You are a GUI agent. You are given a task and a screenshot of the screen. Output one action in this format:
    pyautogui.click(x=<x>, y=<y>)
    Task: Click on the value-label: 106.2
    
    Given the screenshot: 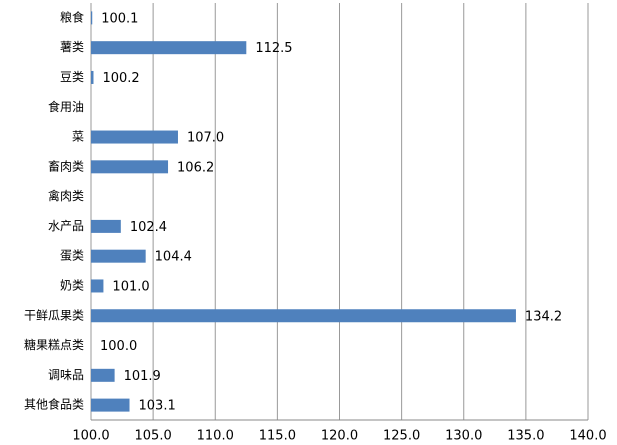 What is the action you would take?
    pyautogui.click(x=195, y=167)
    